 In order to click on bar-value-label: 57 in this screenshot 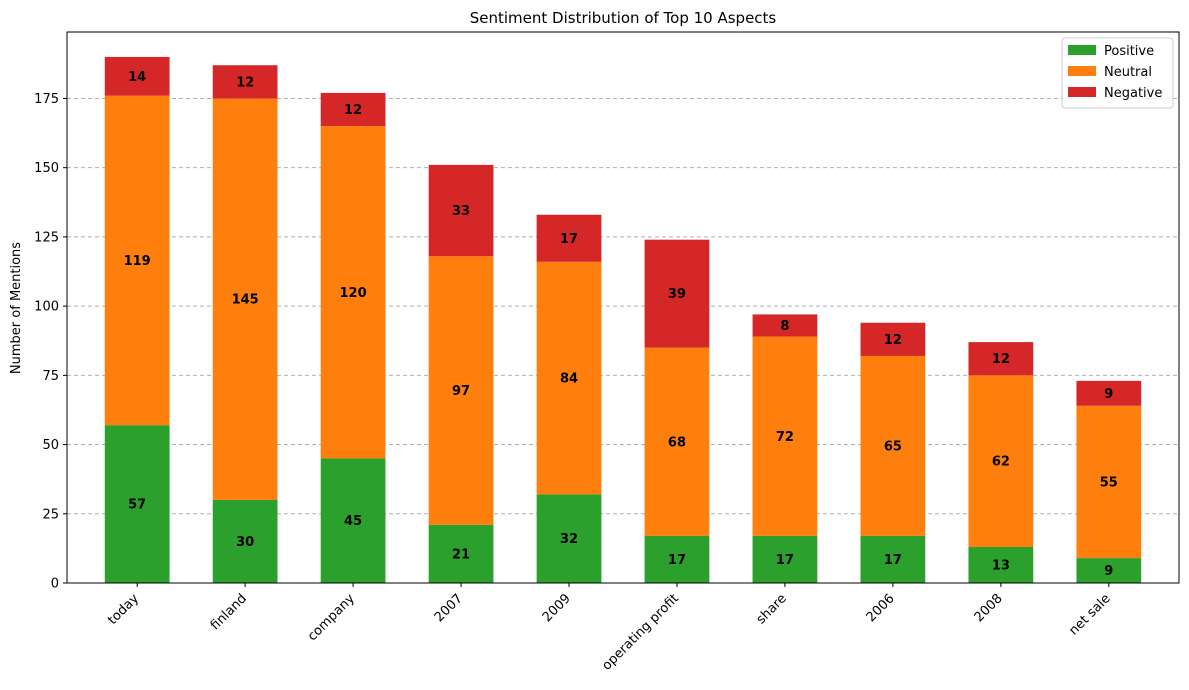, I will do `click(137, 505)`.